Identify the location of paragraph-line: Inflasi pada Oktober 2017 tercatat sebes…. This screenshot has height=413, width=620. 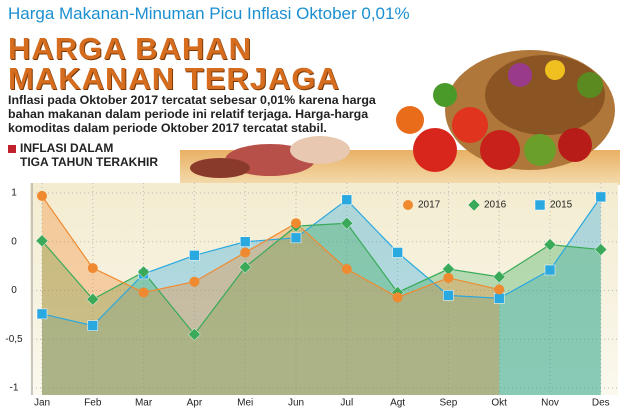
(192, 100).